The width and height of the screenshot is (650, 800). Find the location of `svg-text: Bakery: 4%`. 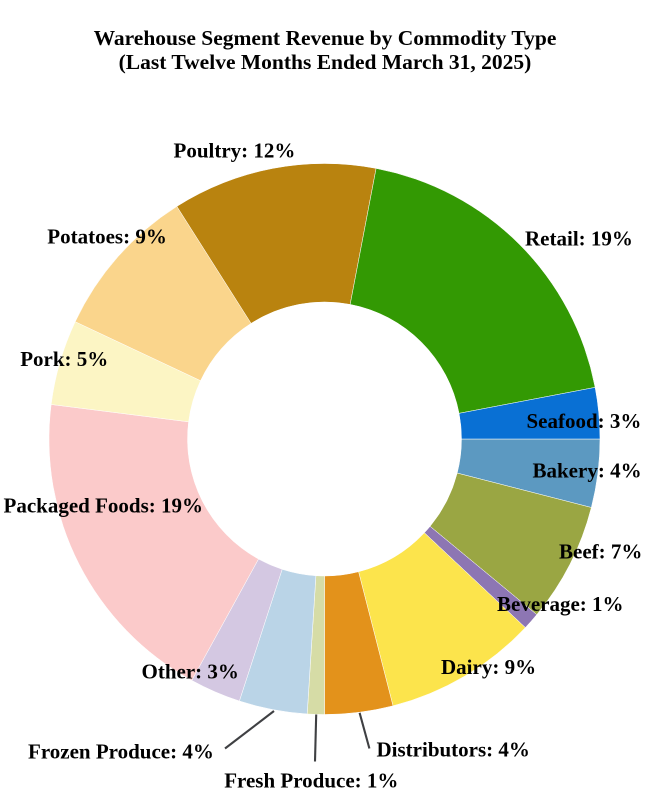

svg-text: Bakery: 4% is located at coordinates (587, 471).